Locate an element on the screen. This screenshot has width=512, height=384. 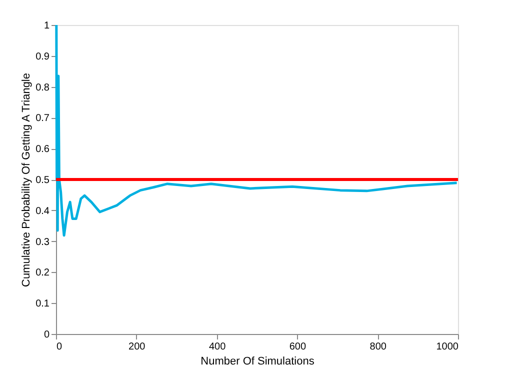
y-tick-label: 0.8 is located at coordinates (43, 88).